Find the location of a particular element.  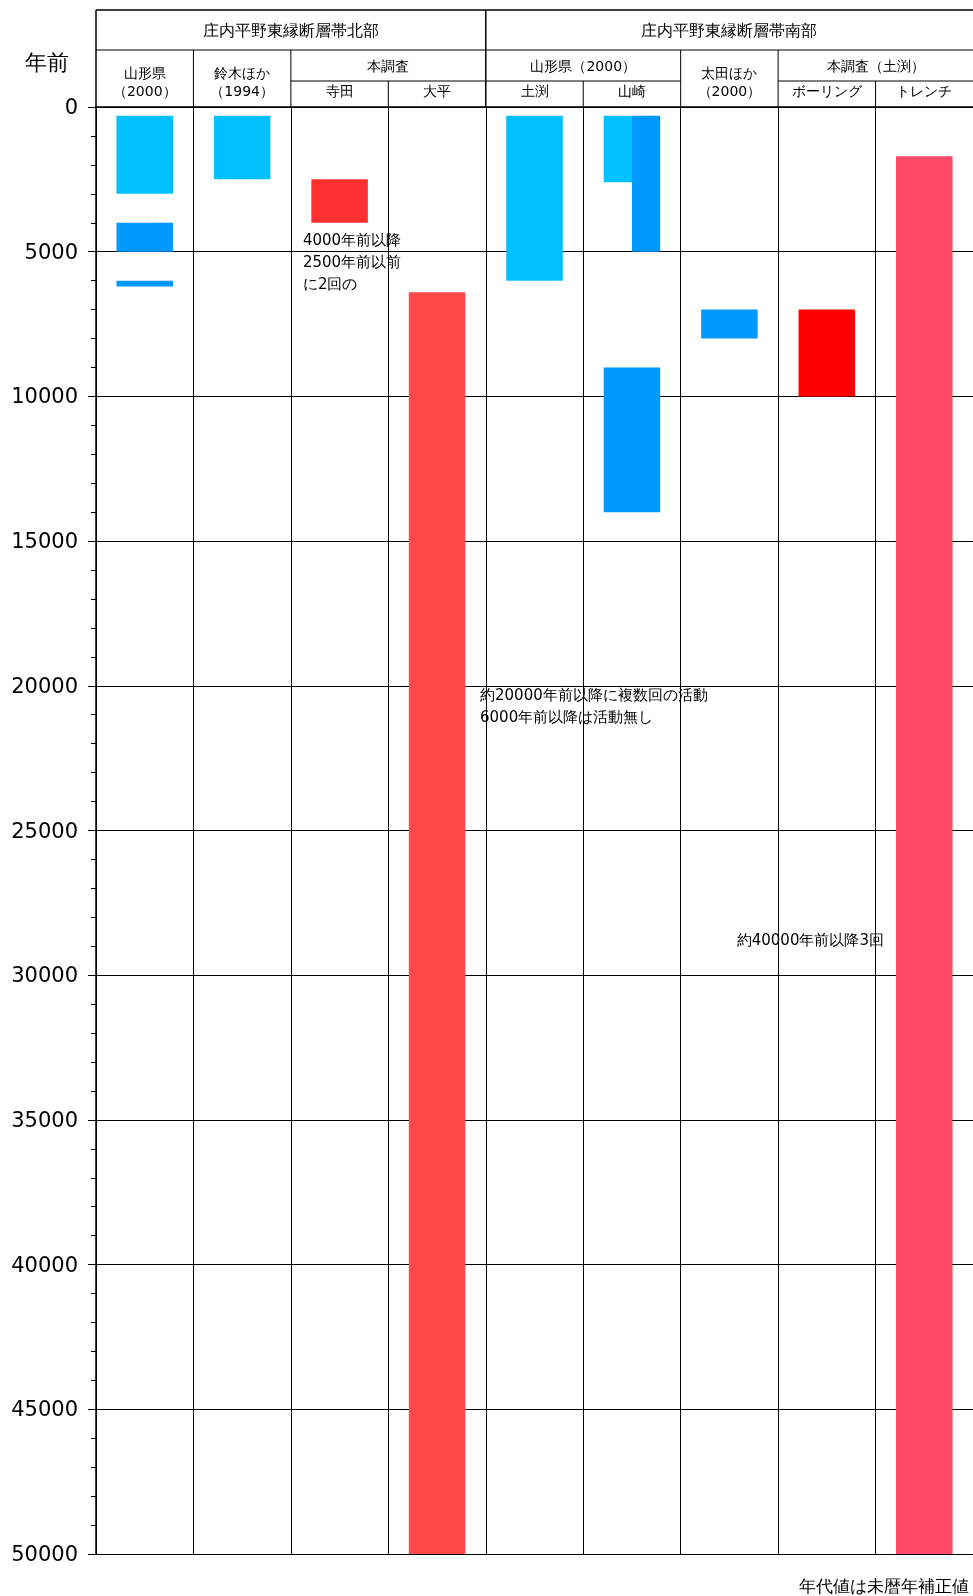

text: 本調査（土渕） is located at coordinates (875, 65).